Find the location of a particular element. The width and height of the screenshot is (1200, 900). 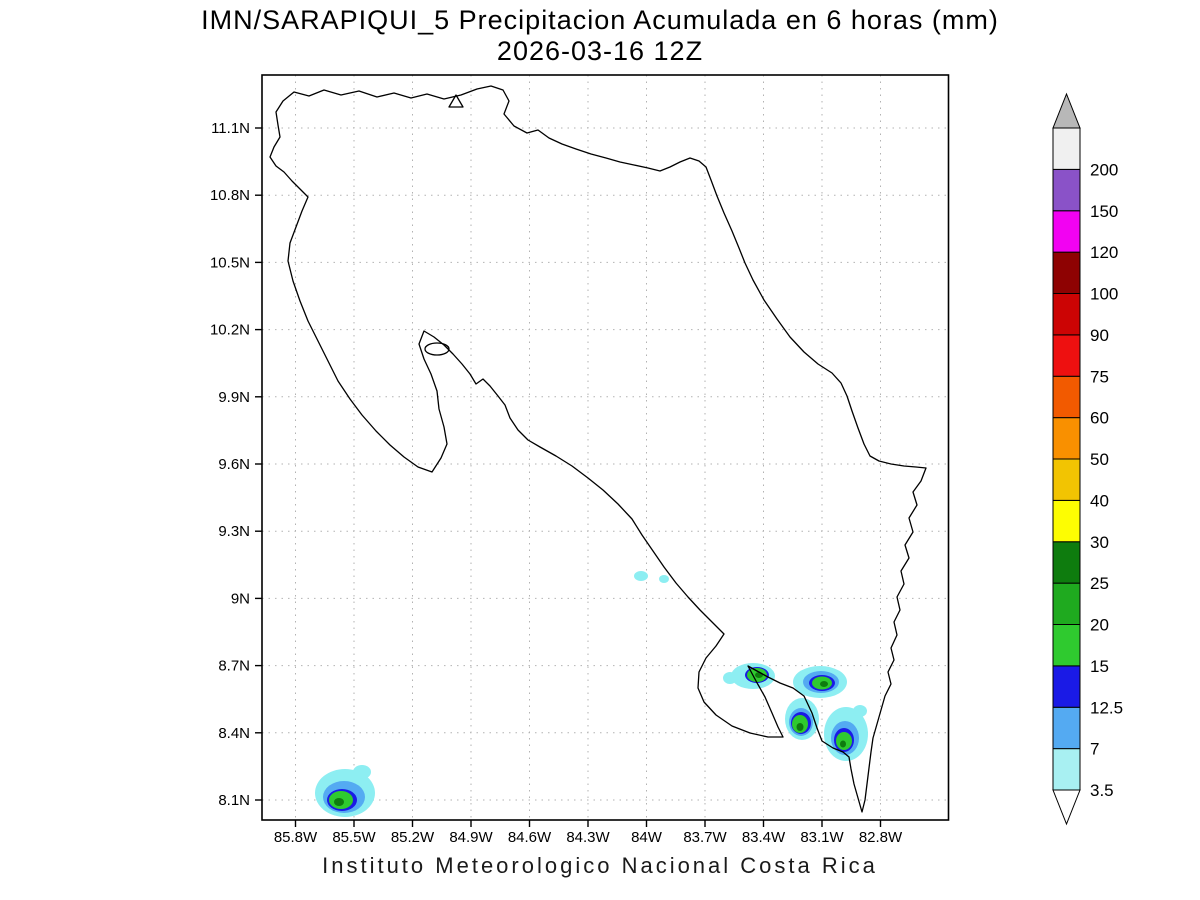

y-axis-tick-label: 8.1N is located at coordinates (234, 800).